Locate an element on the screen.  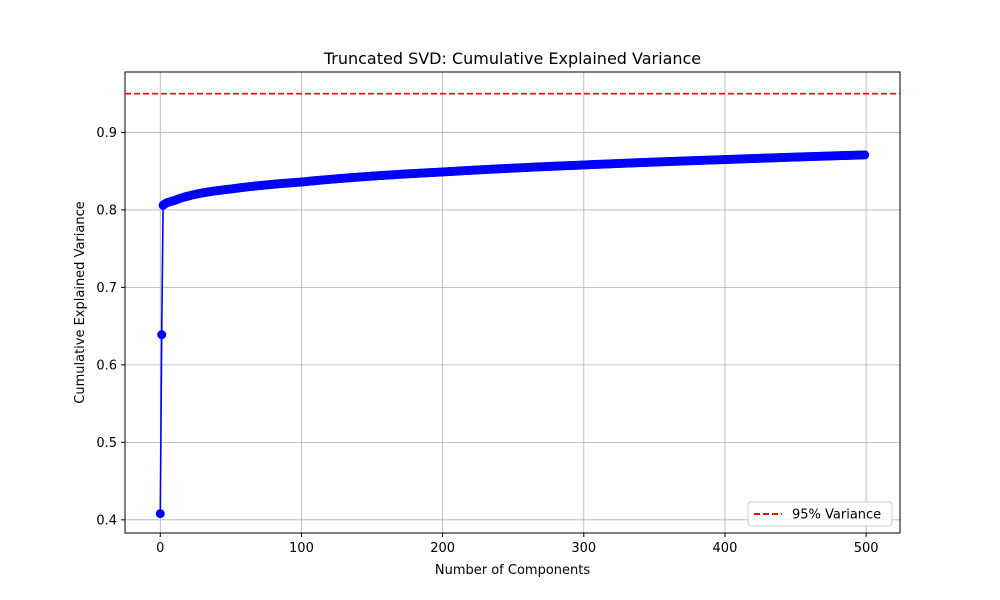
y-tick-label: 0.9 is located at coordinates (106, 133).